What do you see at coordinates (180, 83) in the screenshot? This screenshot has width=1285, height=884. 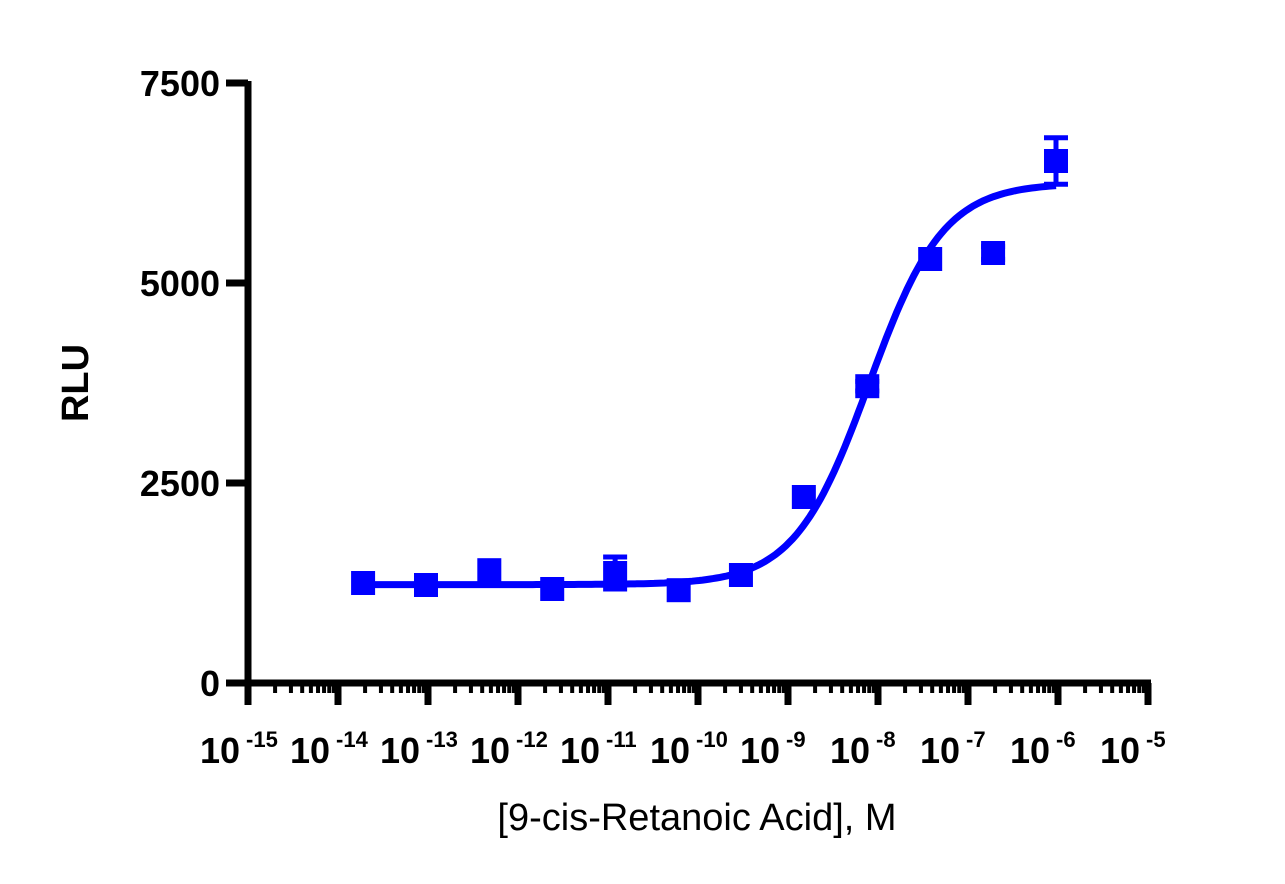 I see `y-tick-label: 7500` at bounding box center [180, 83].